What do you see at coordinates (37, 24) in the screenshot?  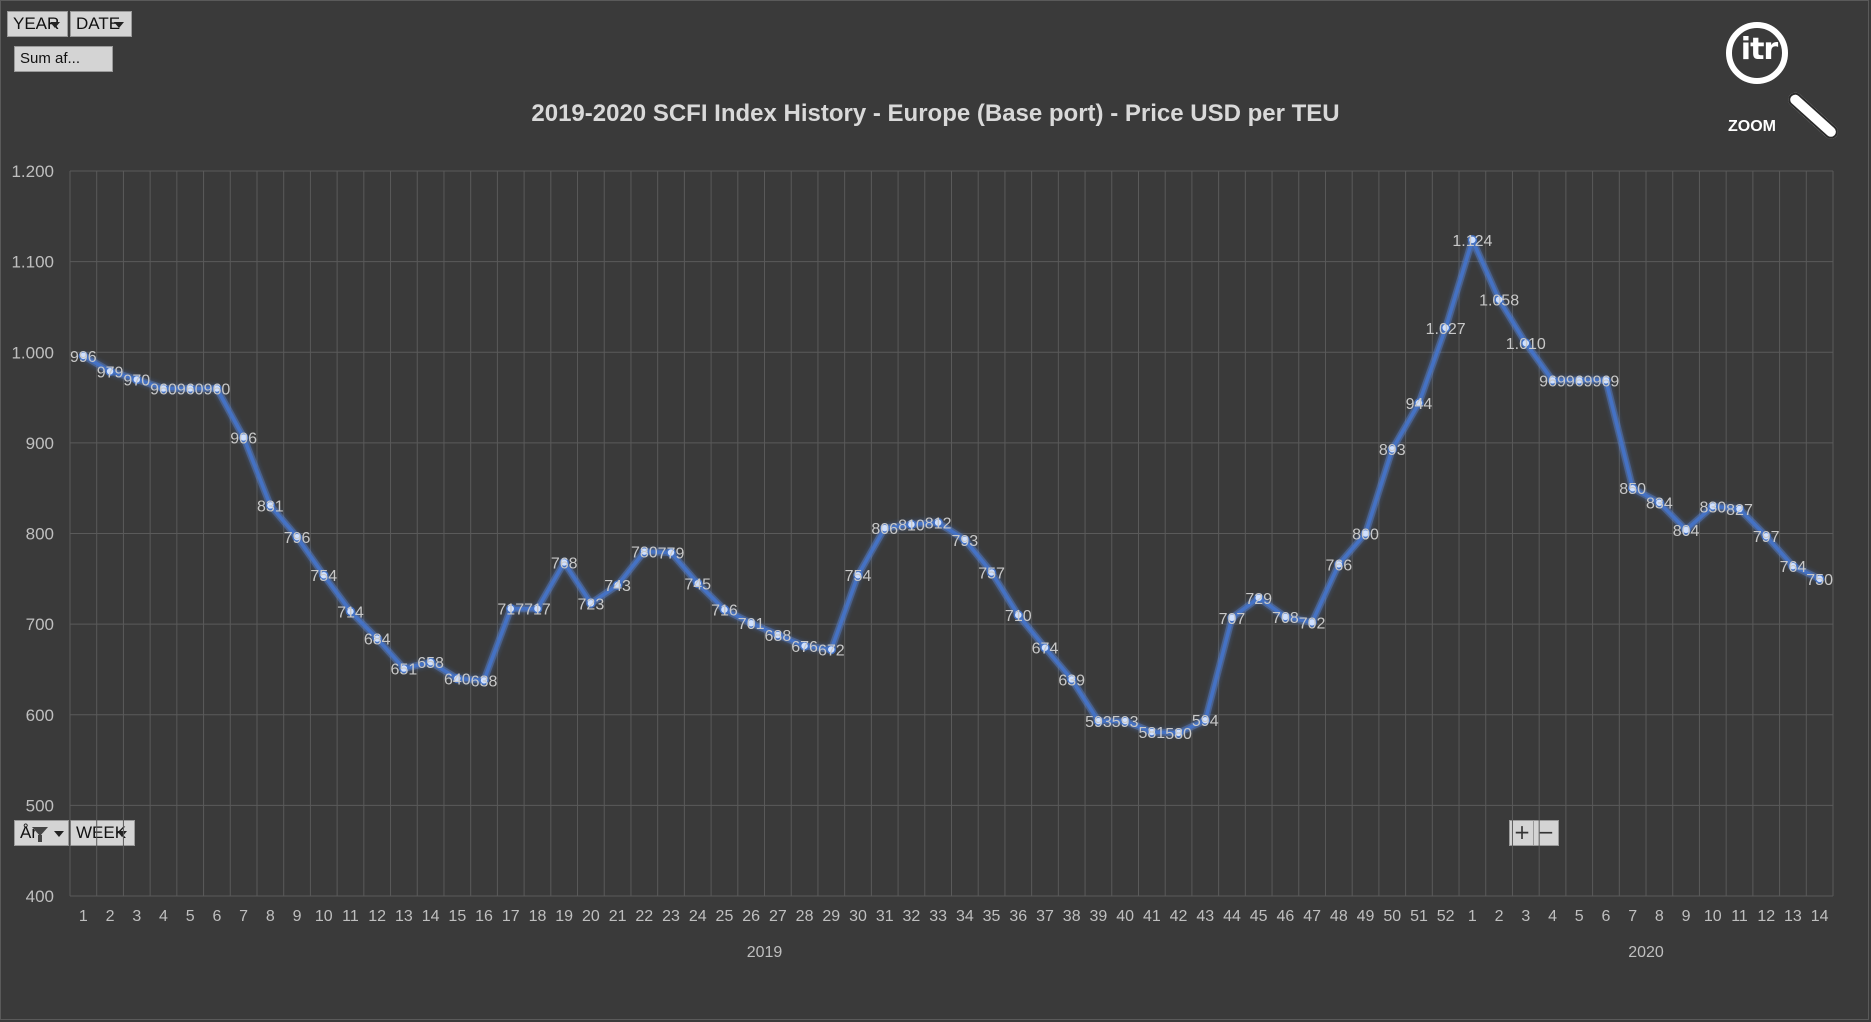 I see `year-field-button: YEAR` at bounding box center [37, 24].